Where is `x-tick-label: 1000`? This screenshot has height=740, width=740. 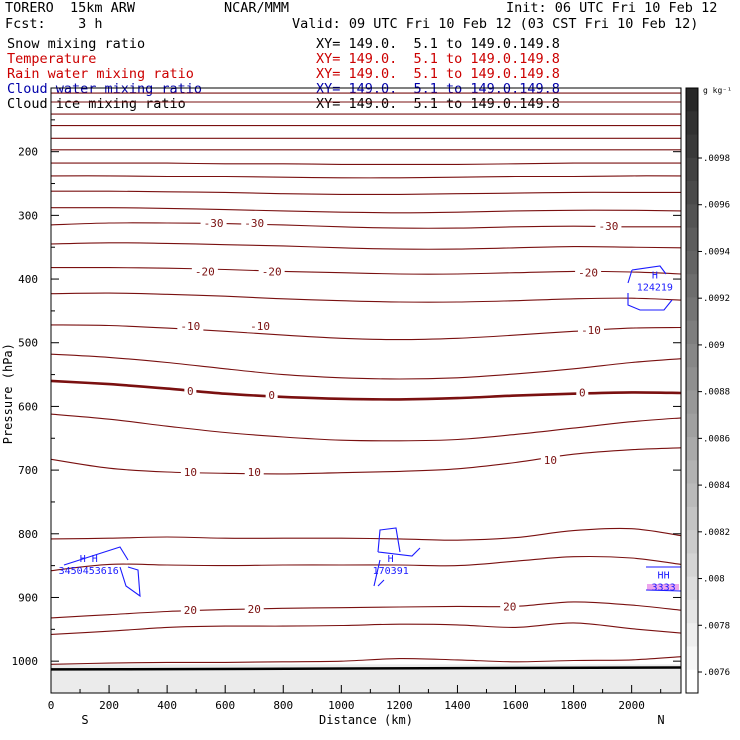
x-tick-label: 1000 is located at coordinates (341, 705).